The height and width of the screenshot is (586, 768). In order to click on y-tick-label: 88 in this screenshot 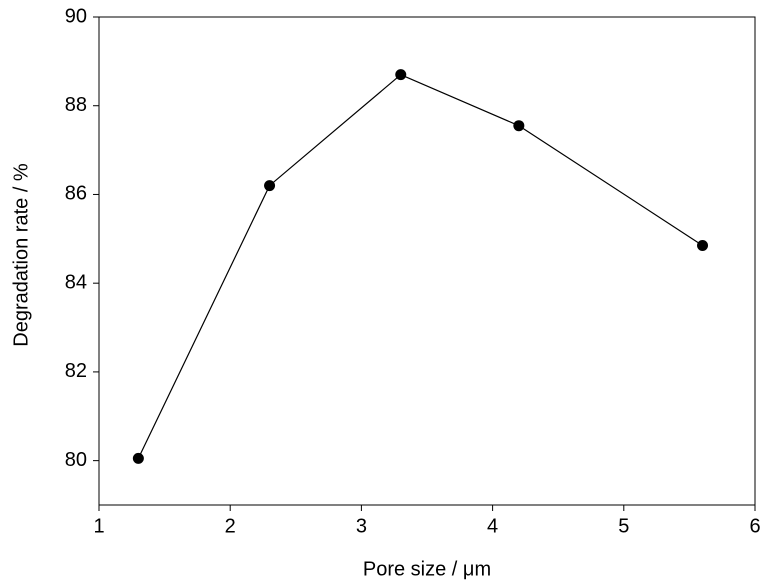, I will do `click(76, 105)`.